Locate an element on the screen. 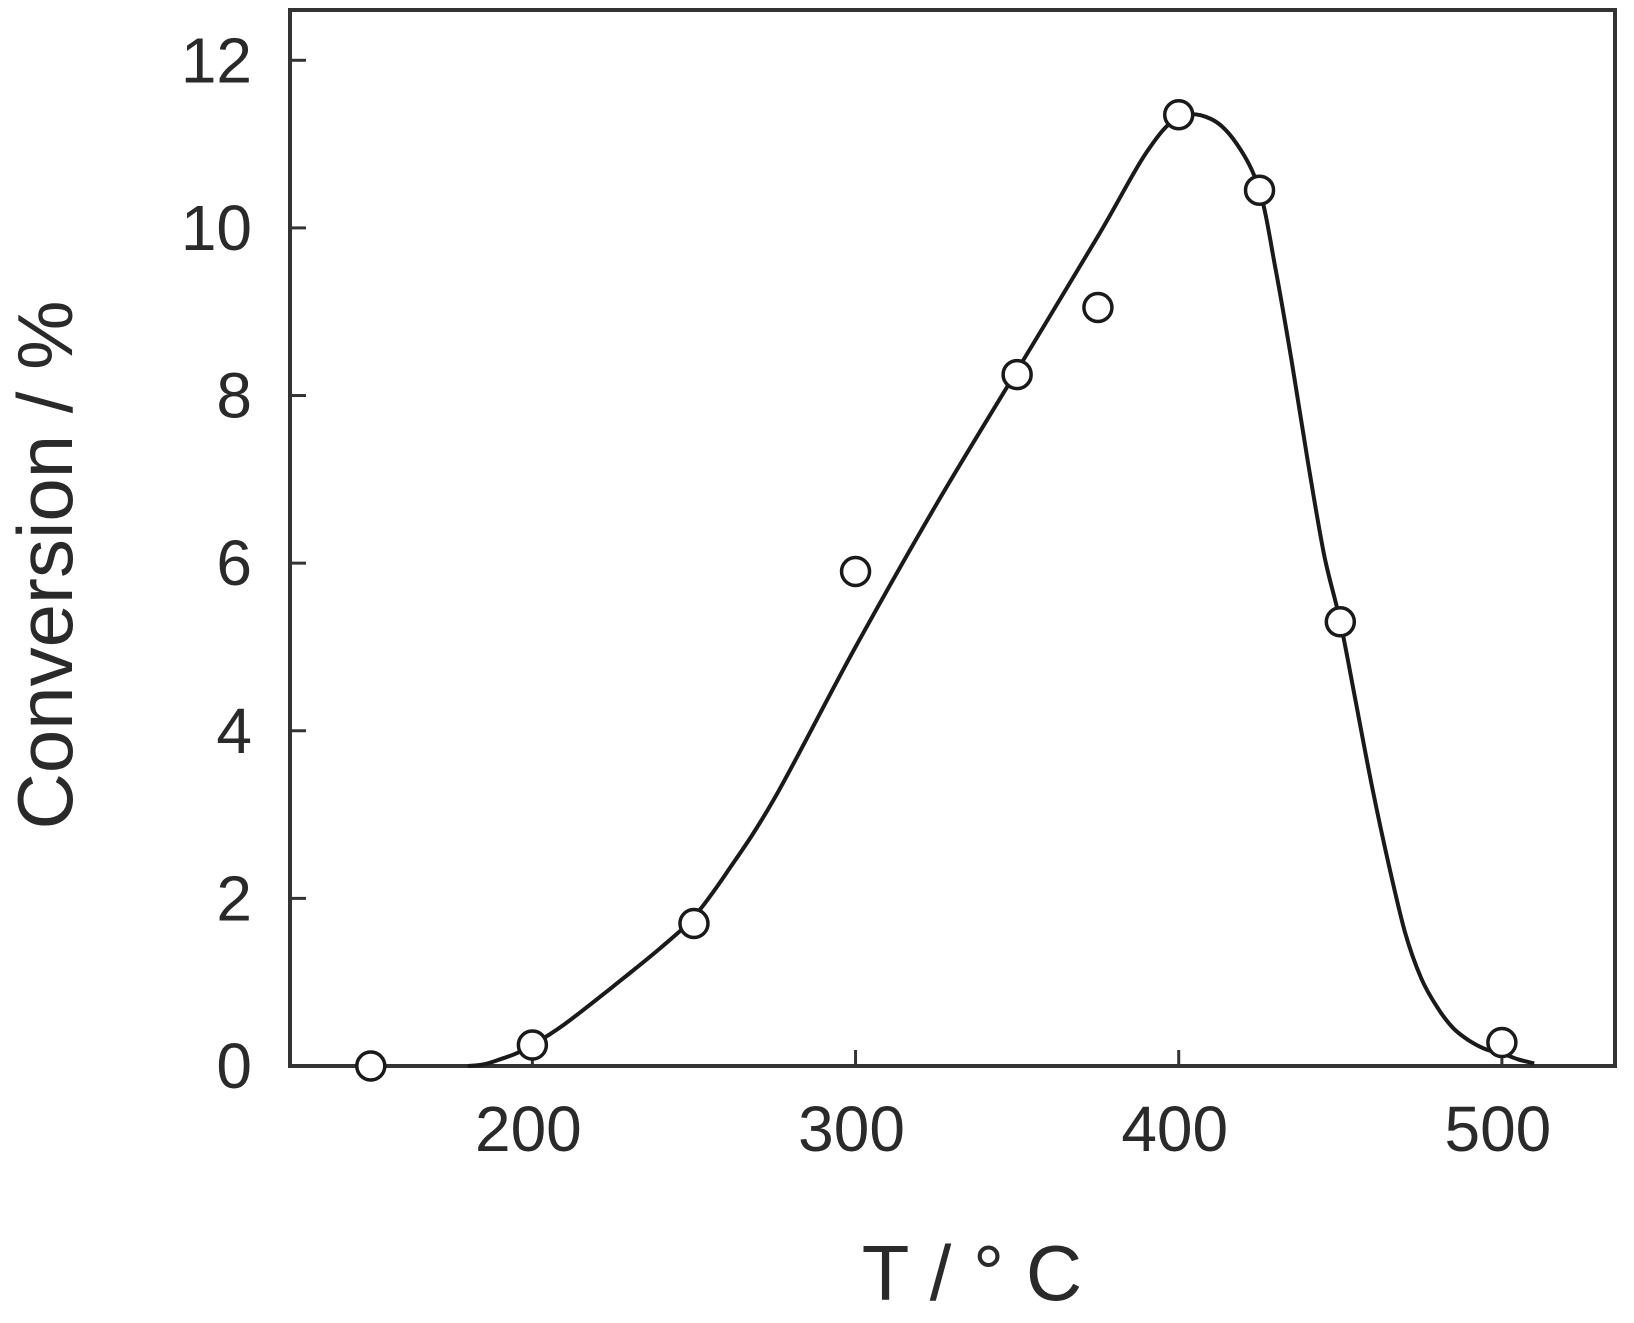 The height and width of the screenshot is (1323, 1634). y-tick-label-0: 0 is located at coordinates (234, 1066).